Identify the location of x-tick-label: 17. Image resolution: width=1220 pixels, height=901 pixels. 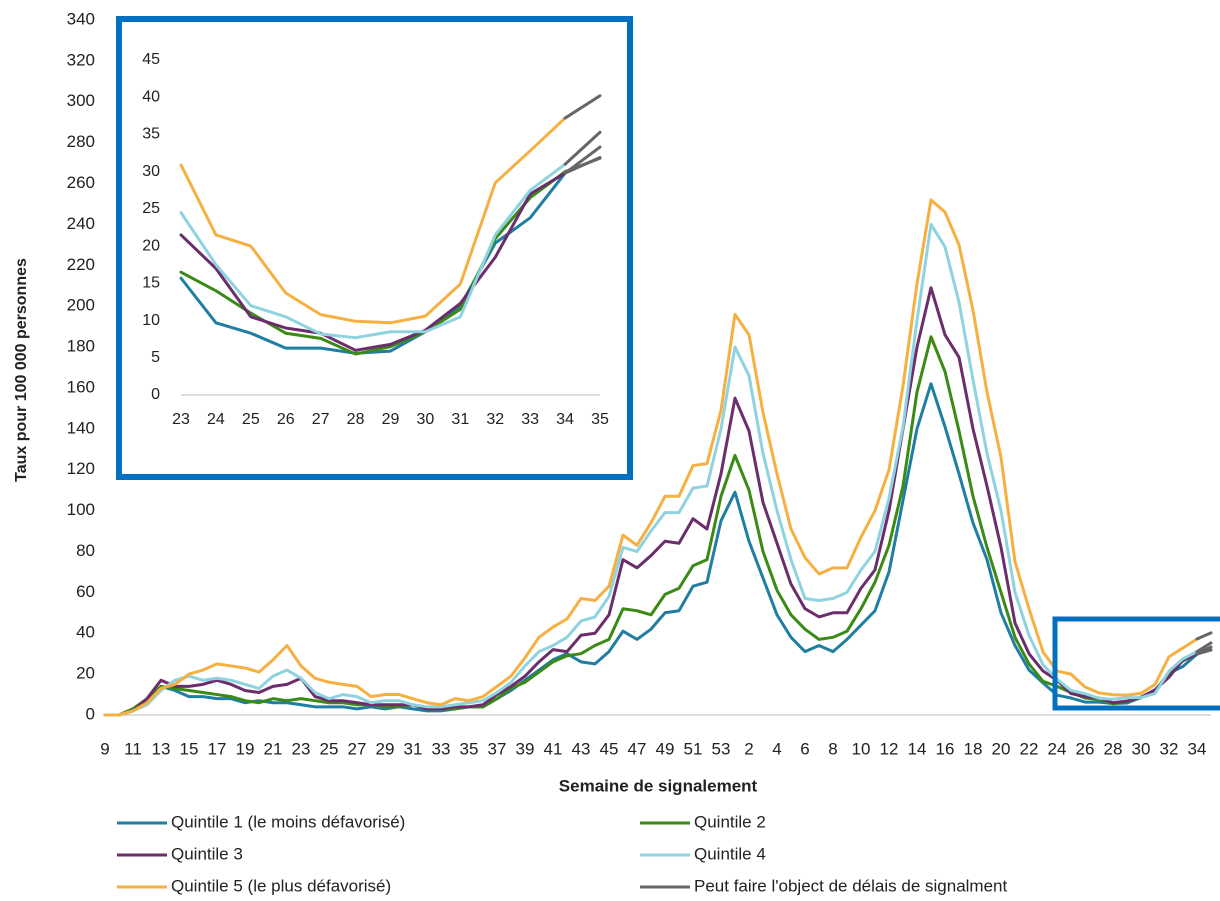
(217, 748).